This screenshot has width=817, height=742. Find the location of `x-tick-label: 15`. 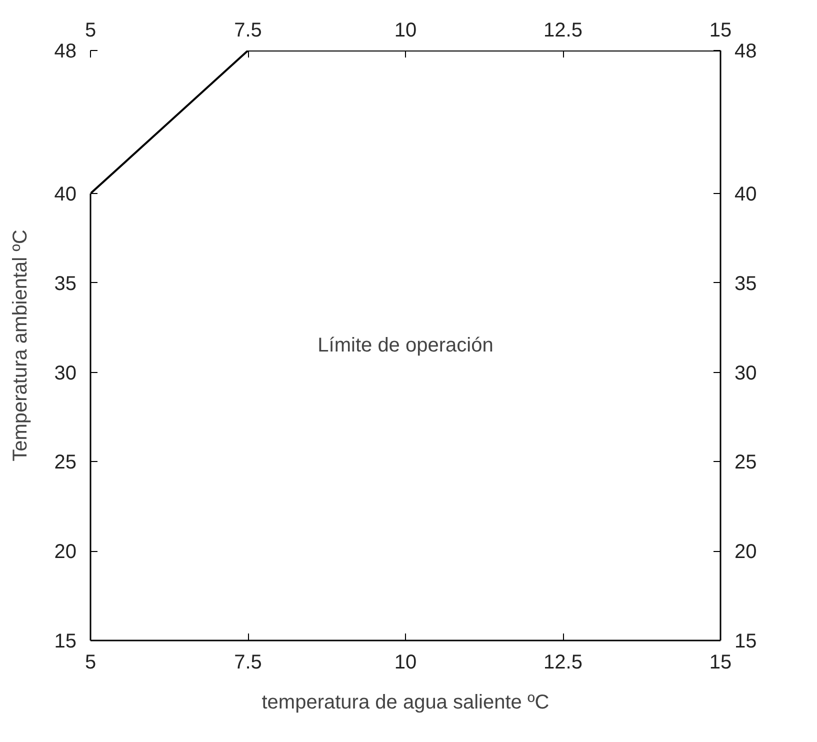

x-tick-label: 15 is located at coordinates (720, 31).